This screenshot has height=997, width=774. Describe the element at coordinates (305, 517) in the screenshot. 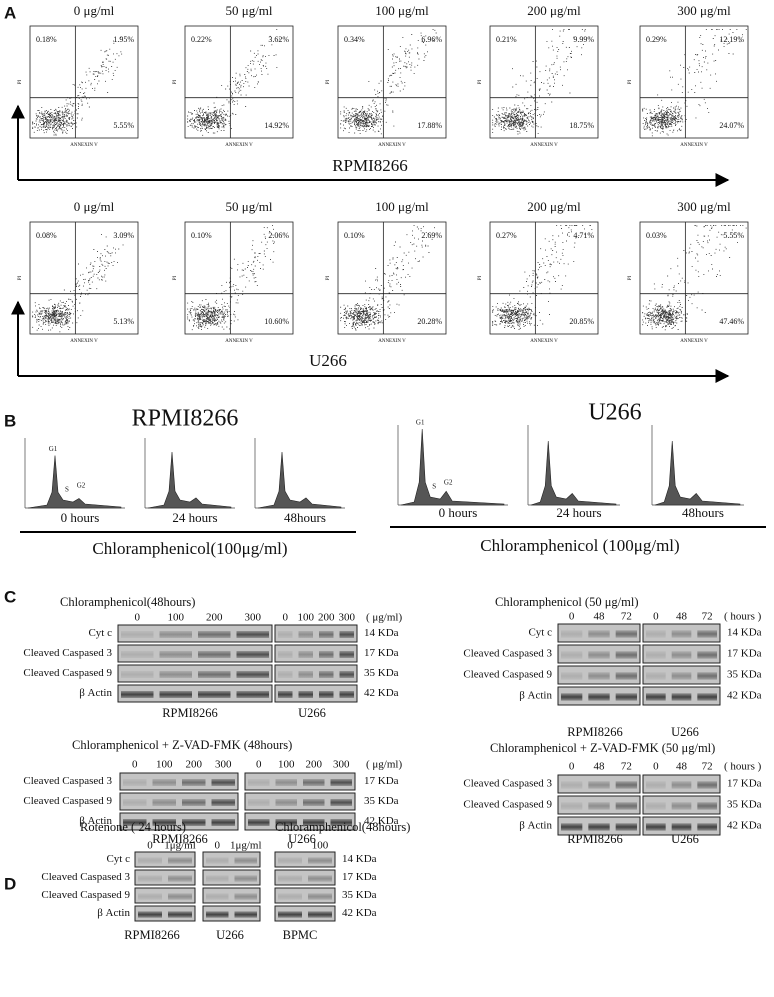

I see `time-label: 48hours` at that location.